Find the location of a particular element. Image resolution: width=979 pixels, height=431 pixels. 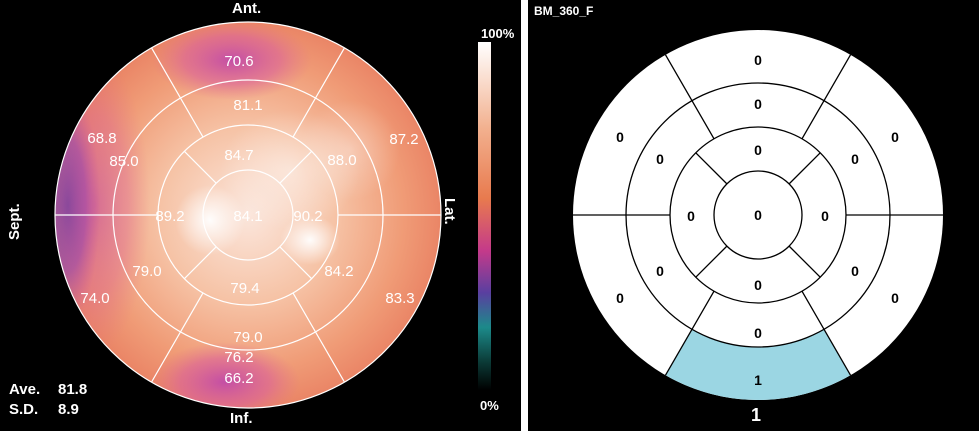

basal-anterior-value: 70.6 is located at coordinates (238, 61).